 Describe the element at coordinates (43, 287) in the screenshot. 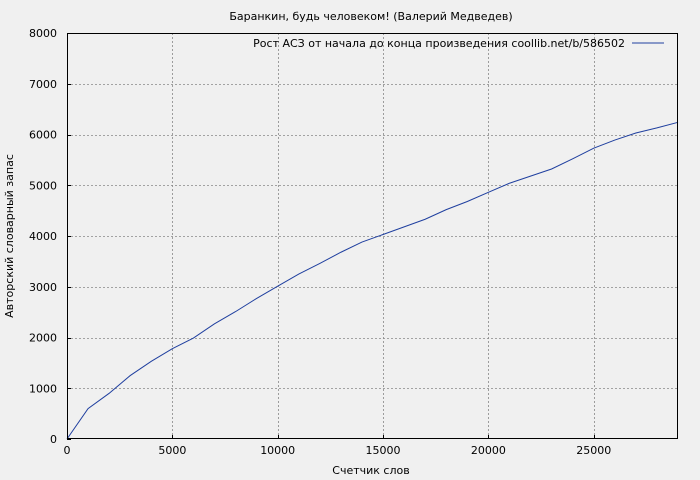

I see `y-tick-label: 3000` at that location.